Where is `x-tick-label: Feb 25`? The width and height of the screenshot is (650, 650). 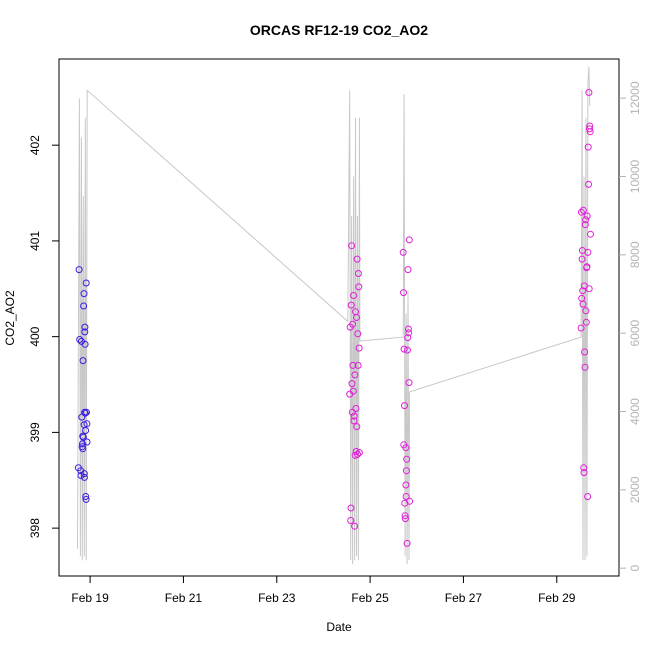 x-tick-label: Feb 25 is located at coordinates (370, 598).